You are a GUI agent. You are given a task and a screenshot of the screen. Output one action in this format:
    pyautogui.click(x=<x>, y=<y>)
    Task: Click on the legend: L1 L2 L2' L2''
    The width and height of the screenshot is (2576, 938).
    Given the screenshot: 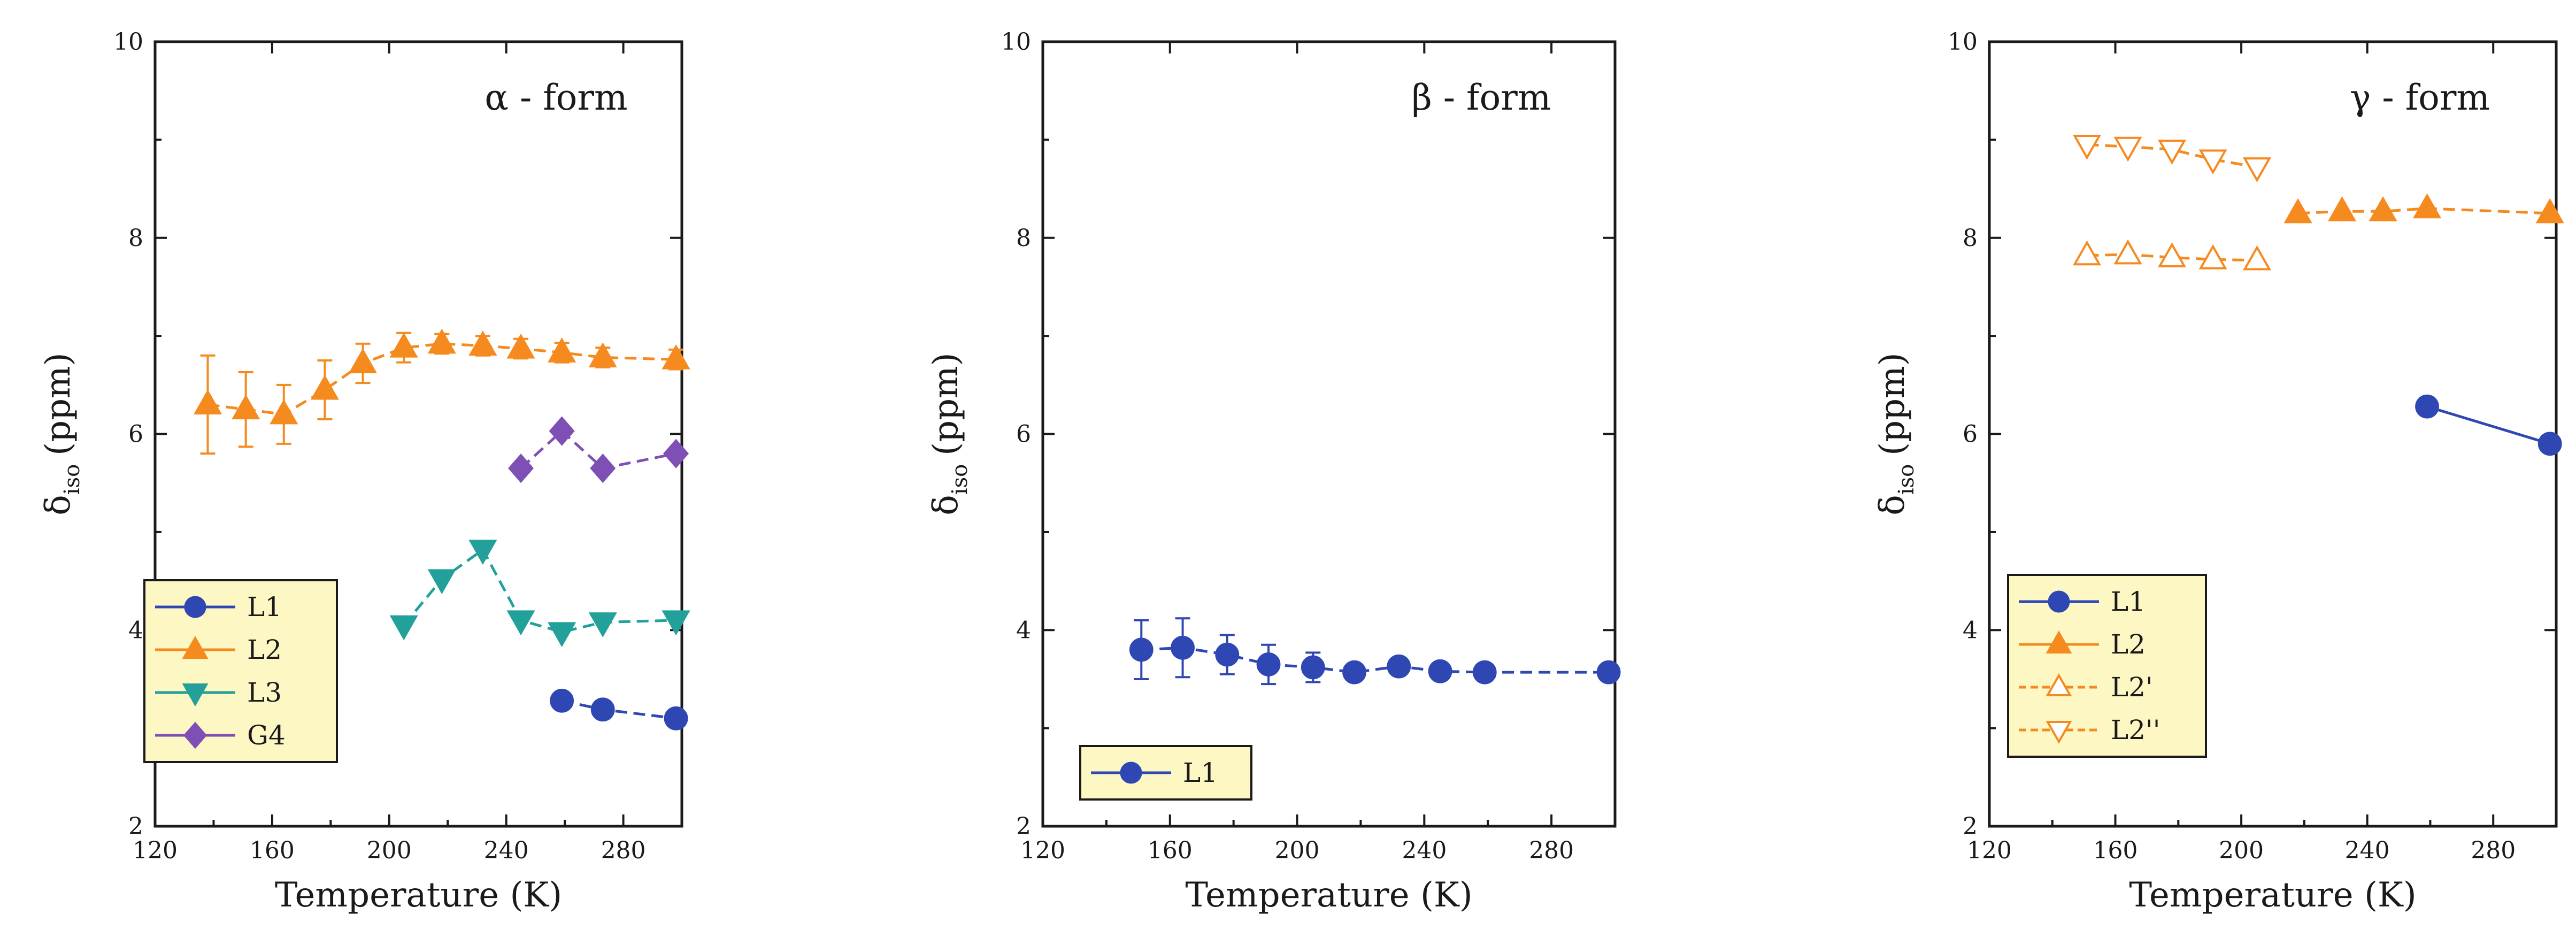 What is the action you would take?
    pyautogui.click(x=2107, y=666)
    